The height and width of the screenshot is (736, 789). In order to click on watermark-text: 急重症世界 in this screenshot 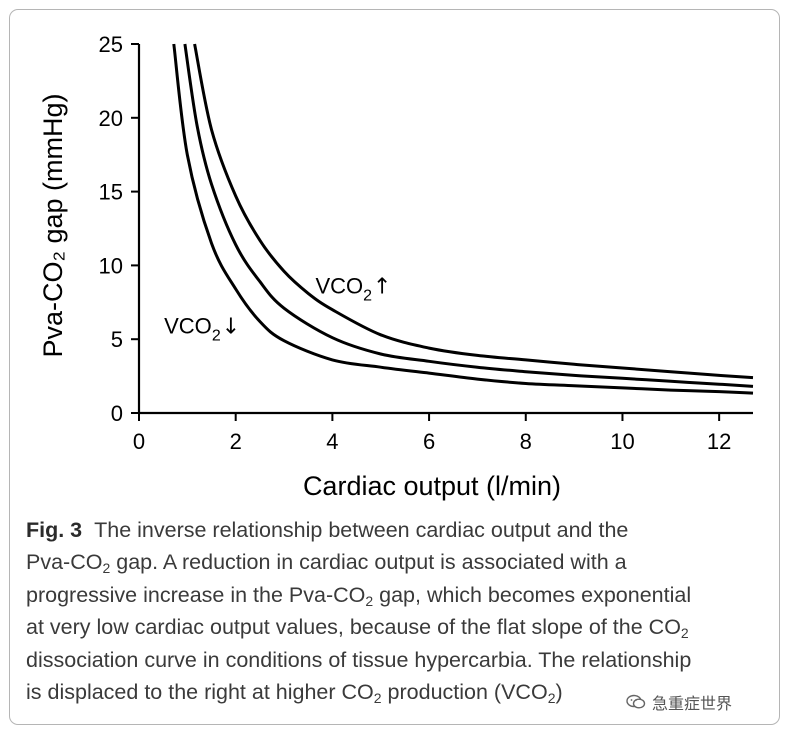, I will do `click(692, 703)`.